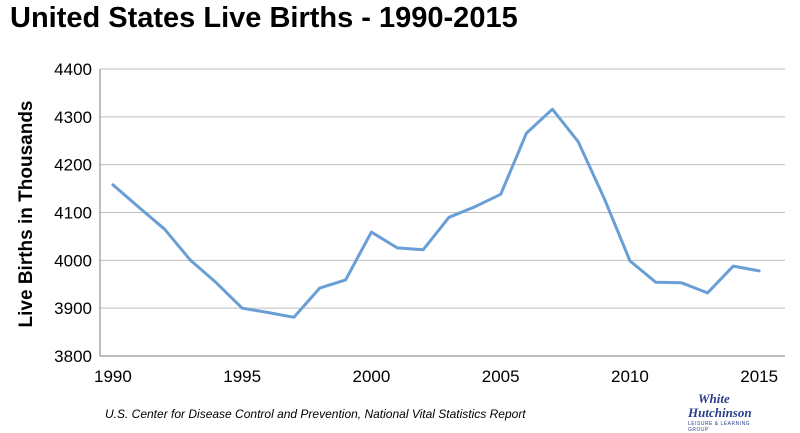  I want to click on y-tick-label: 4100, so click(73, 213).